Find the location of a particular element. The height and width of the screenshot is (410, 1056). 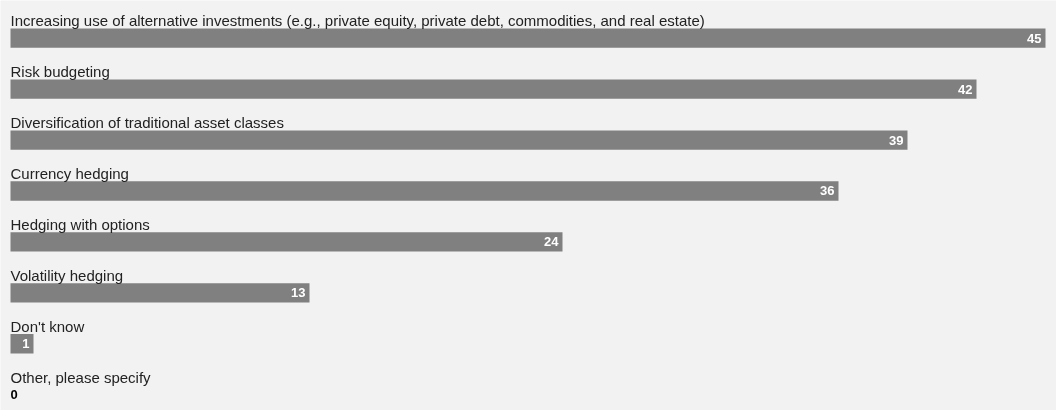

y-tick-label: Hedging with options is located at coordinates (80, 225).